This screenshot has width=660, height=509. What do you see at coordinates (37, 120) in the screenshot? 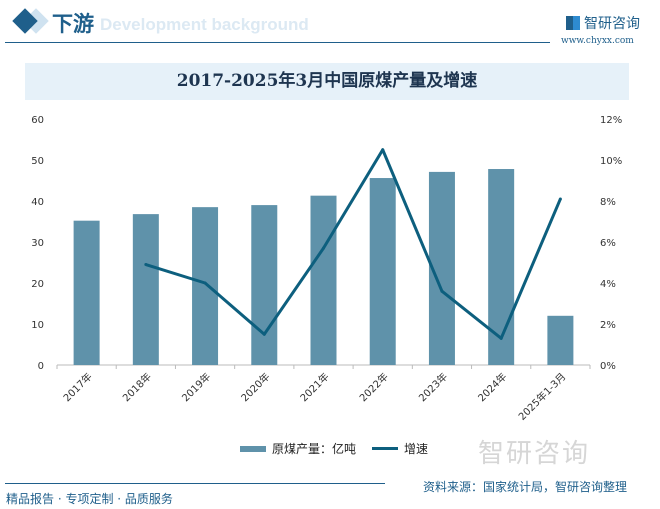
I see `y-tick-label: 60` at bounding box center [37, 120].